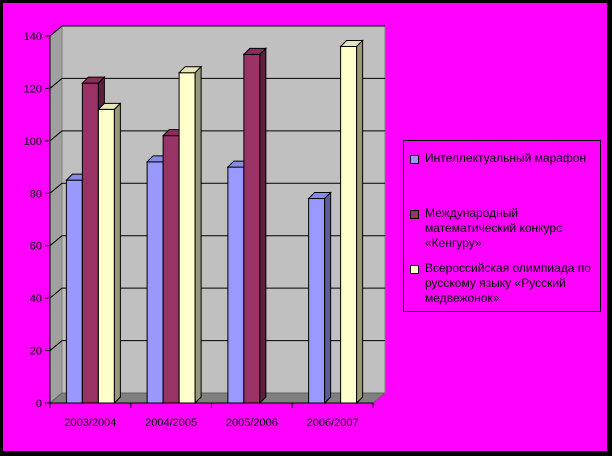 The width and height of the screenshot is (612, 456). I want to click on y-tick-label: 120, so click(33, 89).